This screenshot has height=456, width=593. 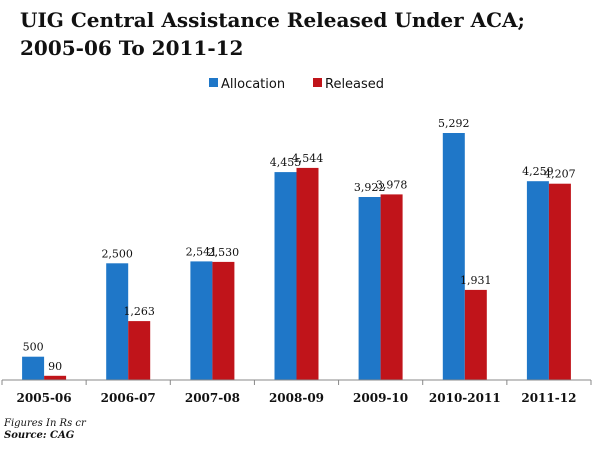 I want to click on bar-label-released-2011-12: 4,207, so click(x=560, y=174).